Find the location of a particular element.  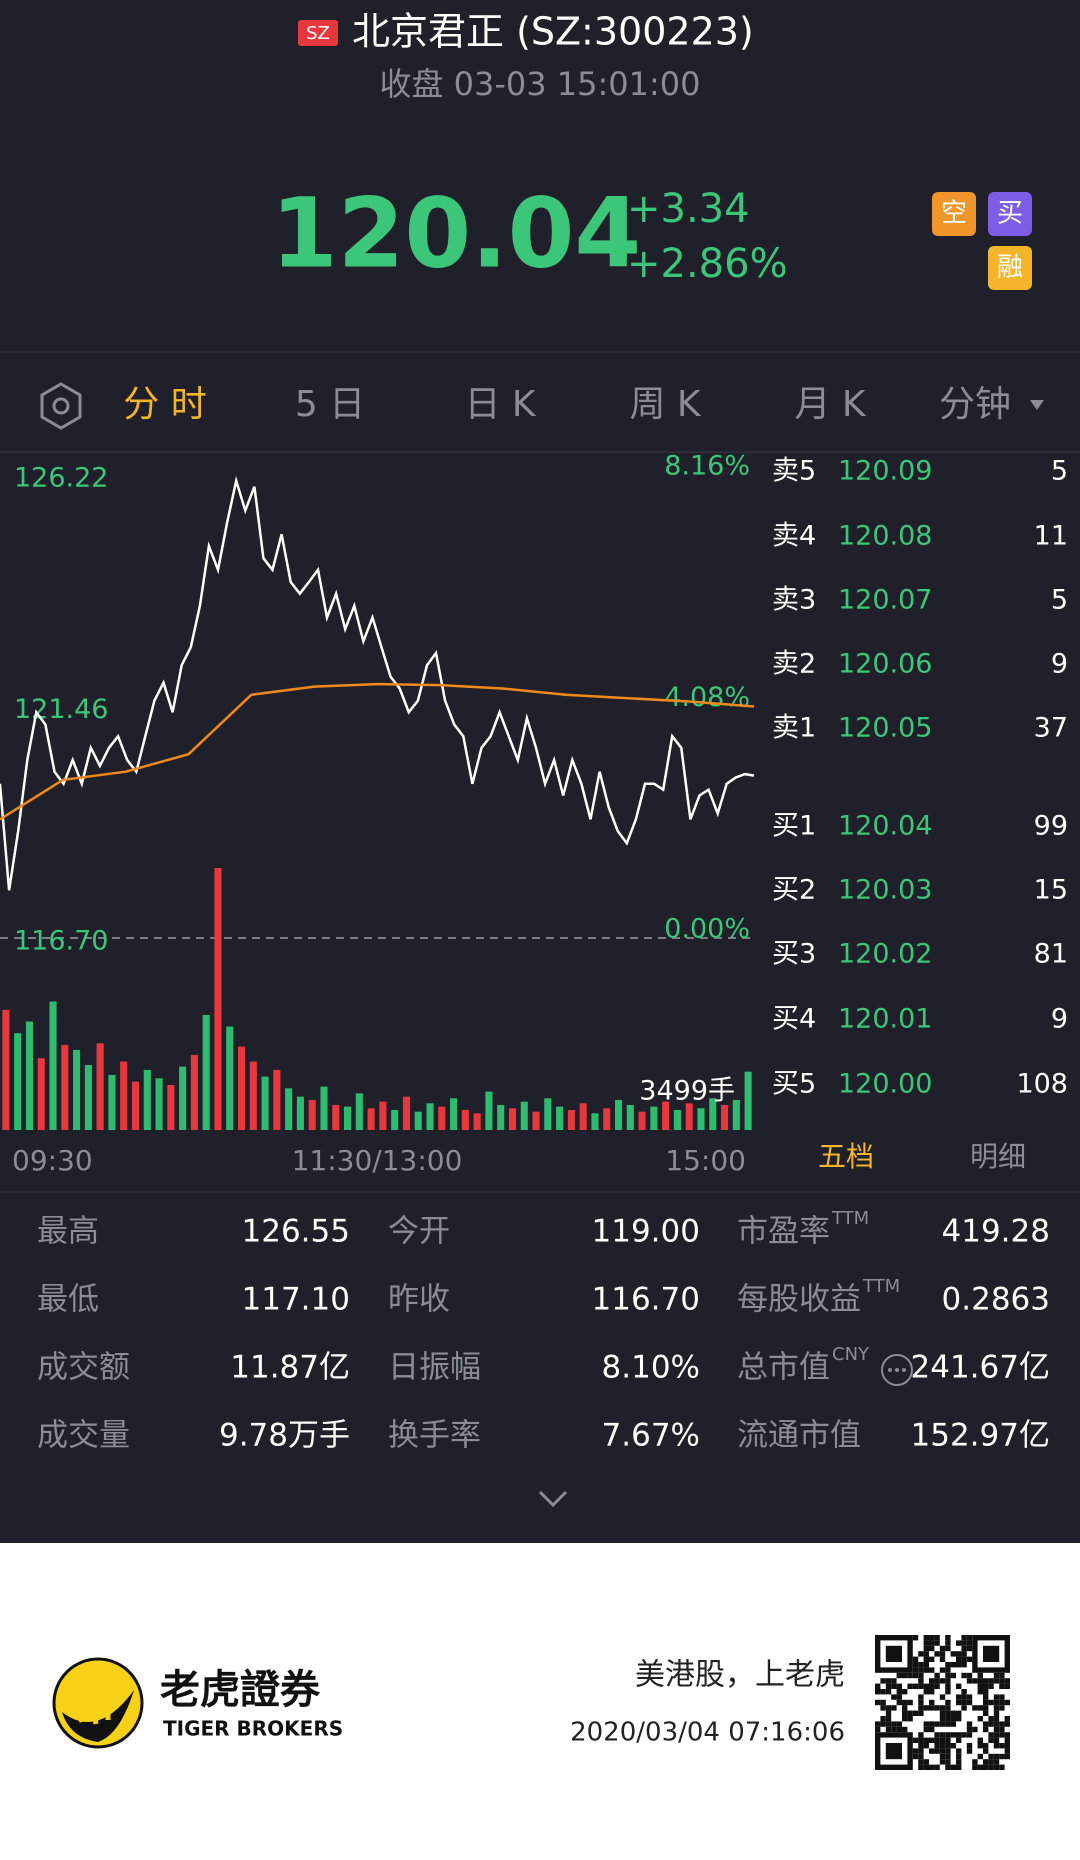

tab: 5 日 is located at coordinates (330, 404).